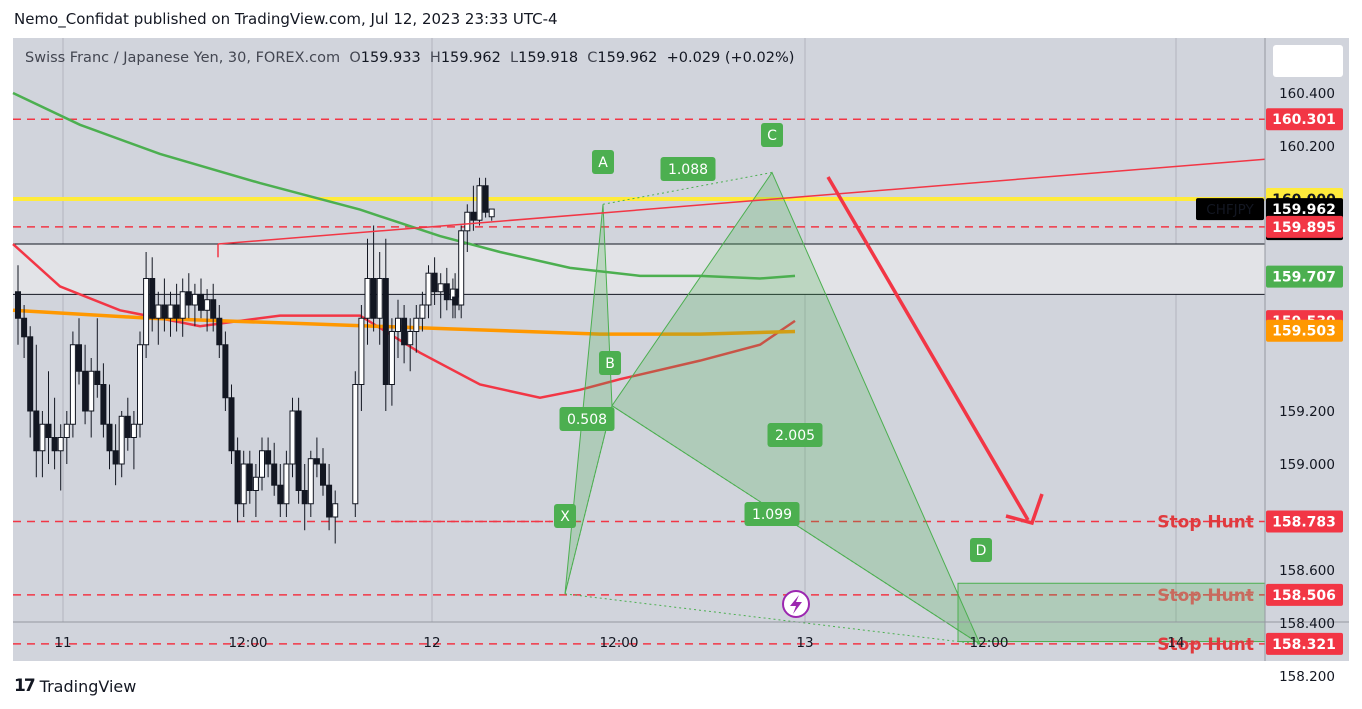  Describe the element at coordinates (1304, 521) in the screenshot. I see `price-tag-158.783: 158.783` at that location.